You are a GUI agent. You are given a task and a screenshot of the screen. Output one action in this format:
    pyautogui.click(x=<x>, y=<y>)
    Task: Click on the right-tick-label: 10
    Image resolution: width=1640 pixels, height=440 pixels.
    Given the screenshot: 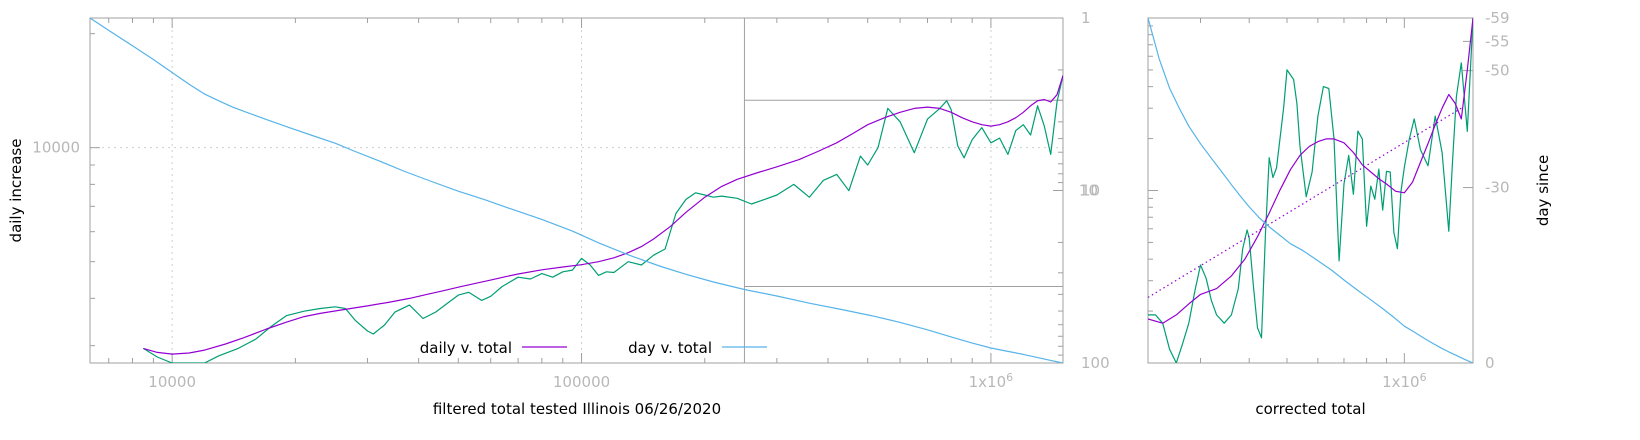 What is the action you would take?
    pyautogui.click(x=1090, y=191)
    